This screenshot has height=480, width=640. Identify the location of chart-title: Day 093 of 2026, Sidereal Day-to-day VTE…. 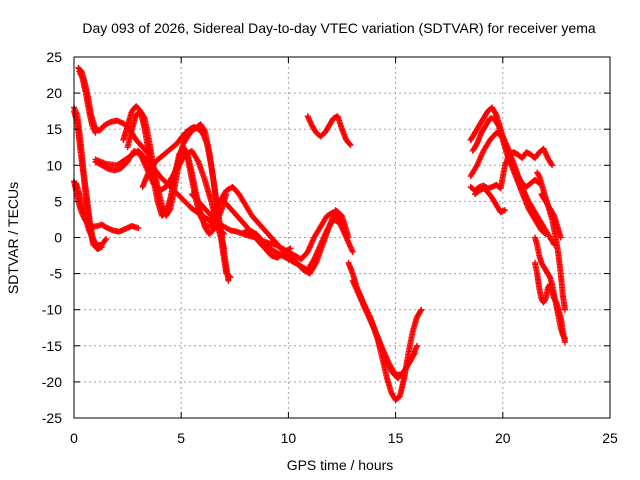
(338, 28).